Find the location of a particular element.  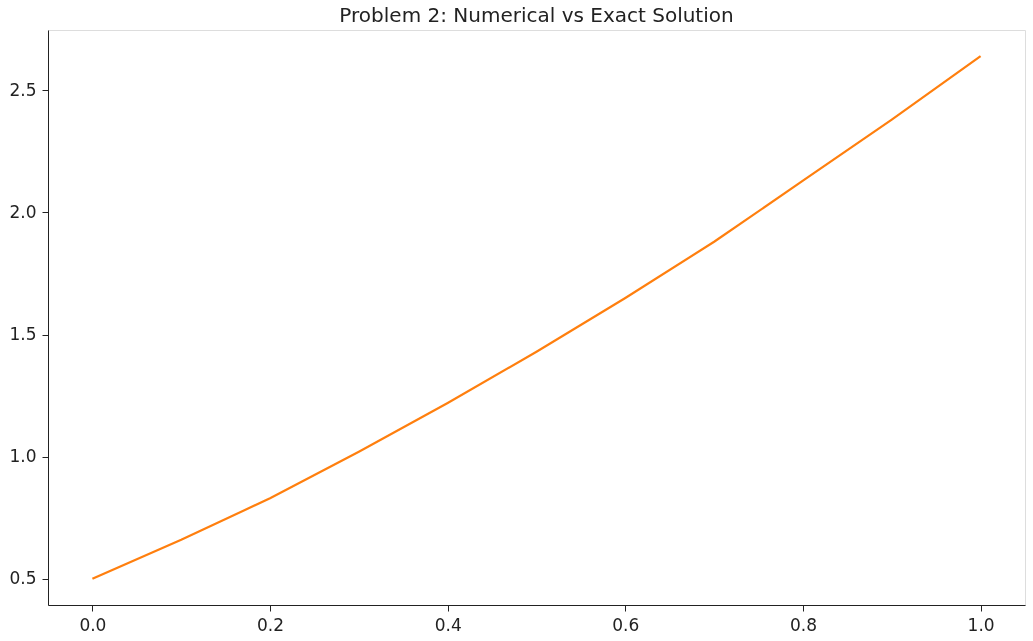

x-tick-label: 1.0 is located at coordinates (981, 624).